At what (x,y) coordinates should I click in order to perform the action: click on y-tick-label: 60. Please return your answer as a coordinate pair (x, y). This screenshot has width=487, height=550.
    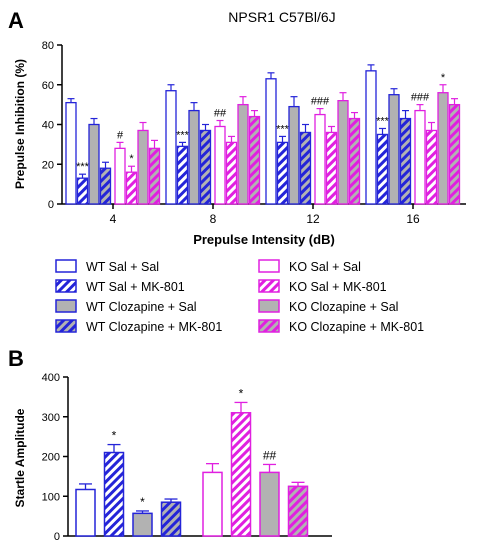
    Looking at the image, I should click on (48, 86).